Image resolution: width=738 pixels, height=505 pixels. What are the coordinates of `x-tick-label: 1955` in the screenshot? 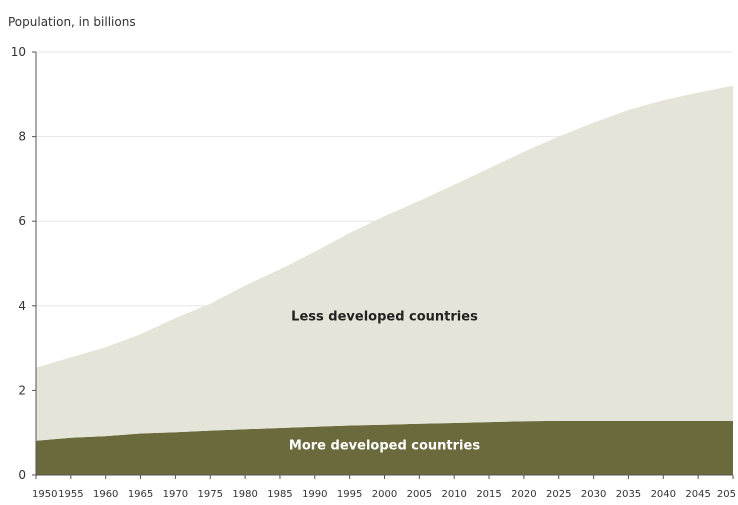 It's located at (70, 494).